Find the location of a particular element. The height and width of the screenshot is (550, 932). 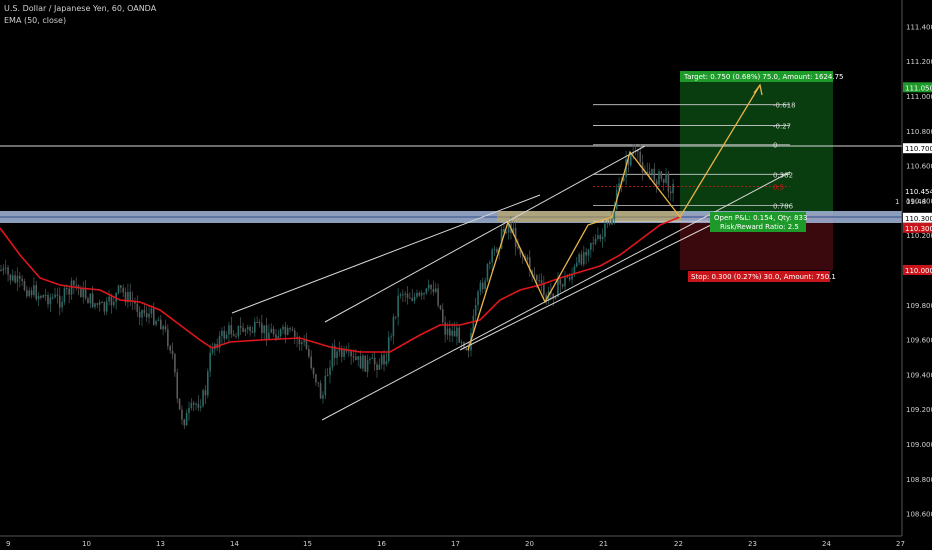

fib-level-label: 0.786 is located at coordinates (783, 207).